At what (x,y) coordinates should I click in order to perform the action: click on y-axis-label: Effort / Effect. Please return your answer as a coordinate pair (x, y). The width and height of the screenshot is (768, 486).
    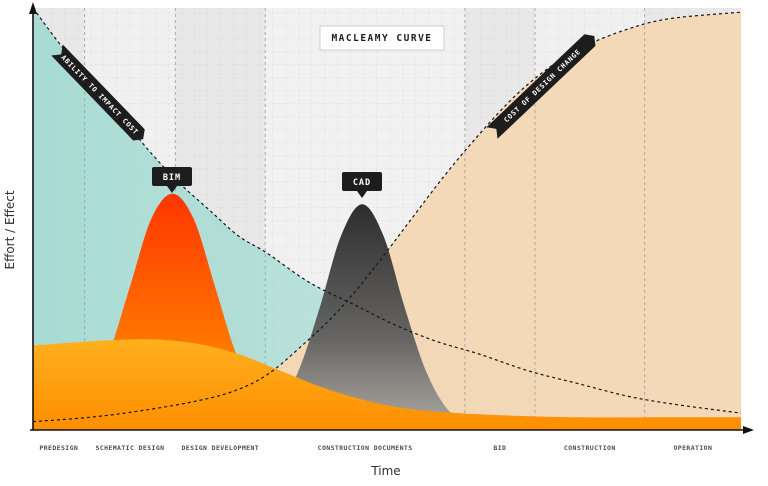
    Looking at the image, I should click on (10, 229).